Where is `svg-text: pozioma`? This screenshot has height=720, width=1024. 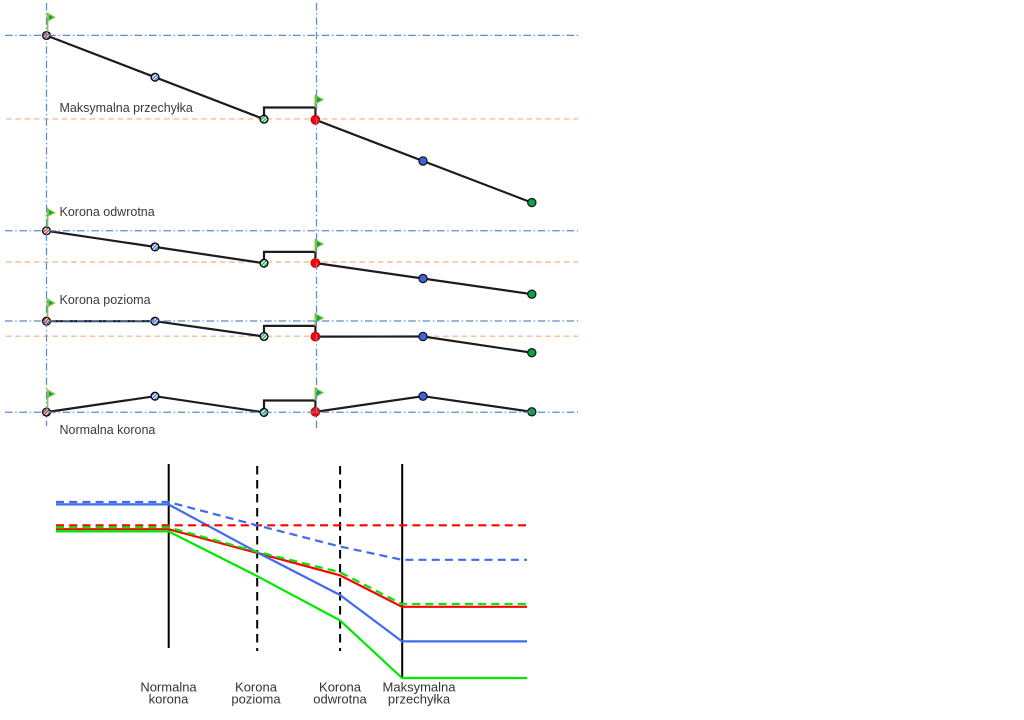 svg-text: pozioma is located at coordinates (256, 699).